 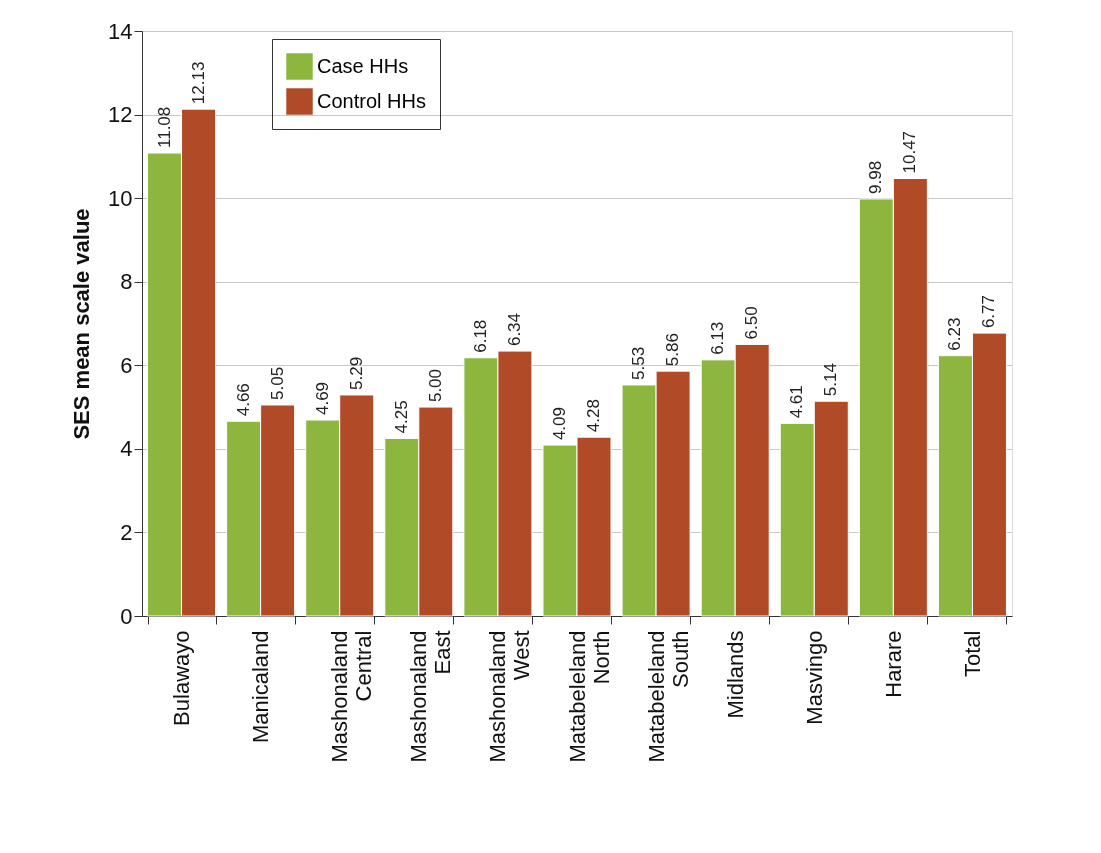 I want to click on data-label: 4.28, so click(x=593, y=416).